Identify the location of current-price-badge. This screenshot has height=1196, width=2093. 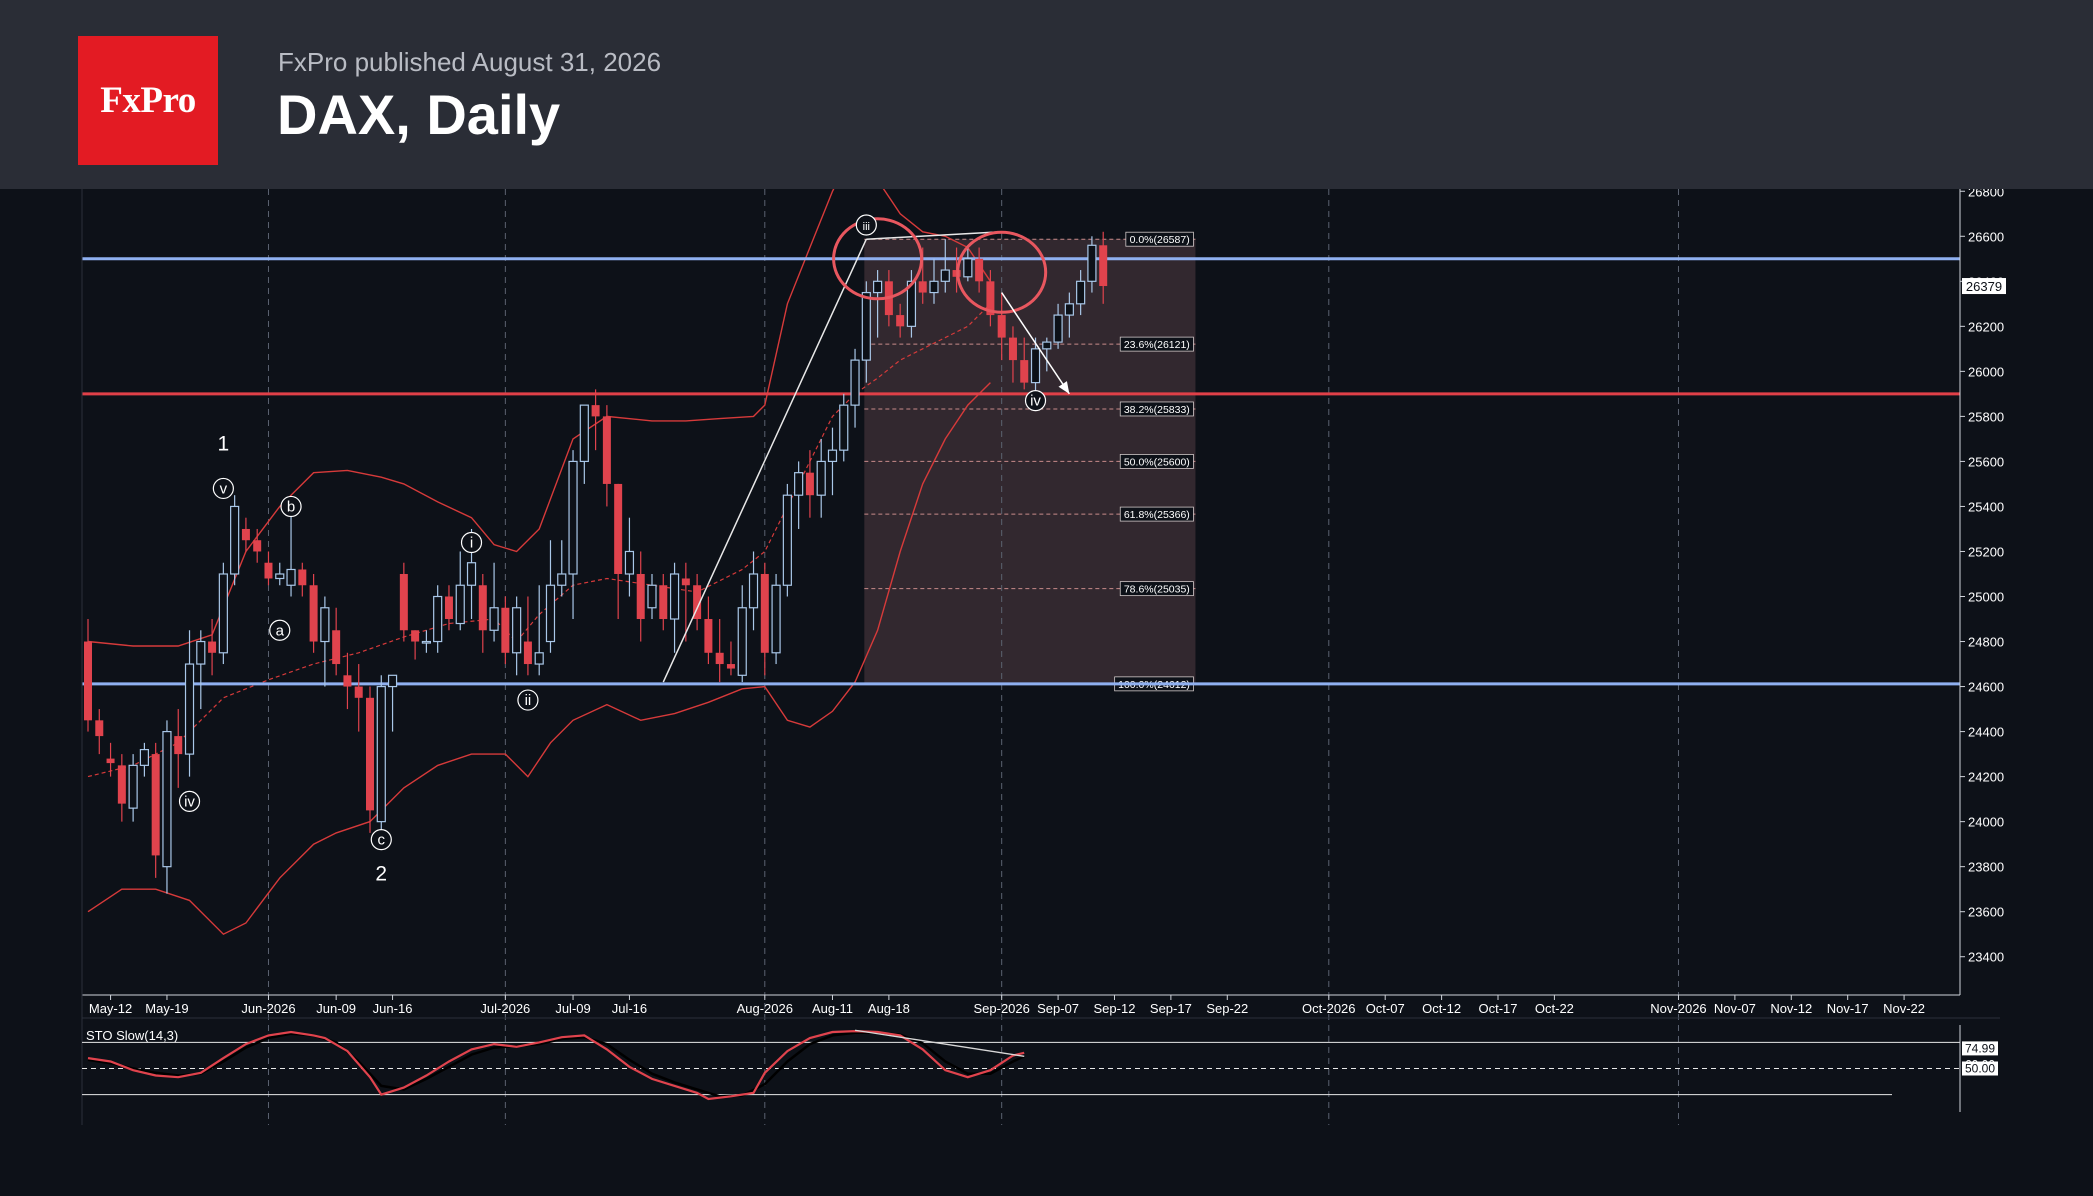
(1984, 286).